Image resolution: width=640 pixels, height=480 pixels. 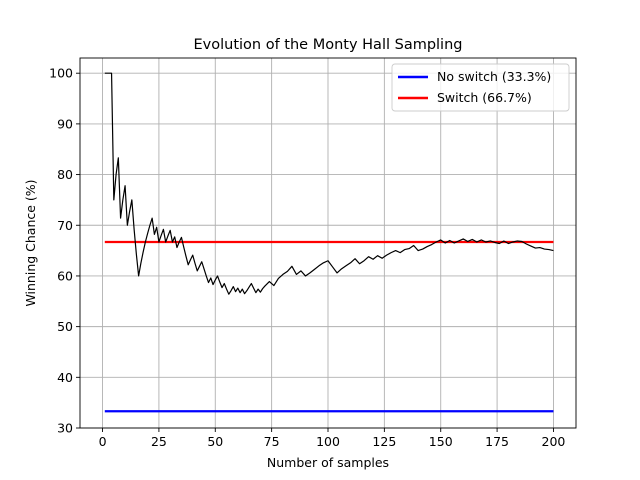 I want to click on y-tick-label: 50, so click(x=65, y=326).